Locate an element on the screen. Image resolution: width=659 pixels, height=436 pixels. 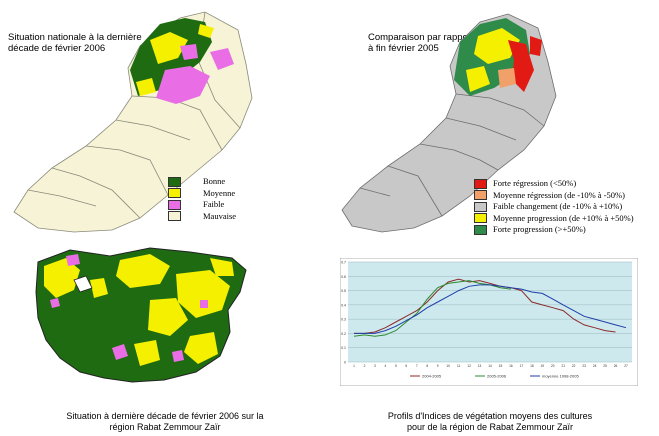
legend-item: Moyenne régression (de -10% à -50%) is located at coordinates (554, 196).